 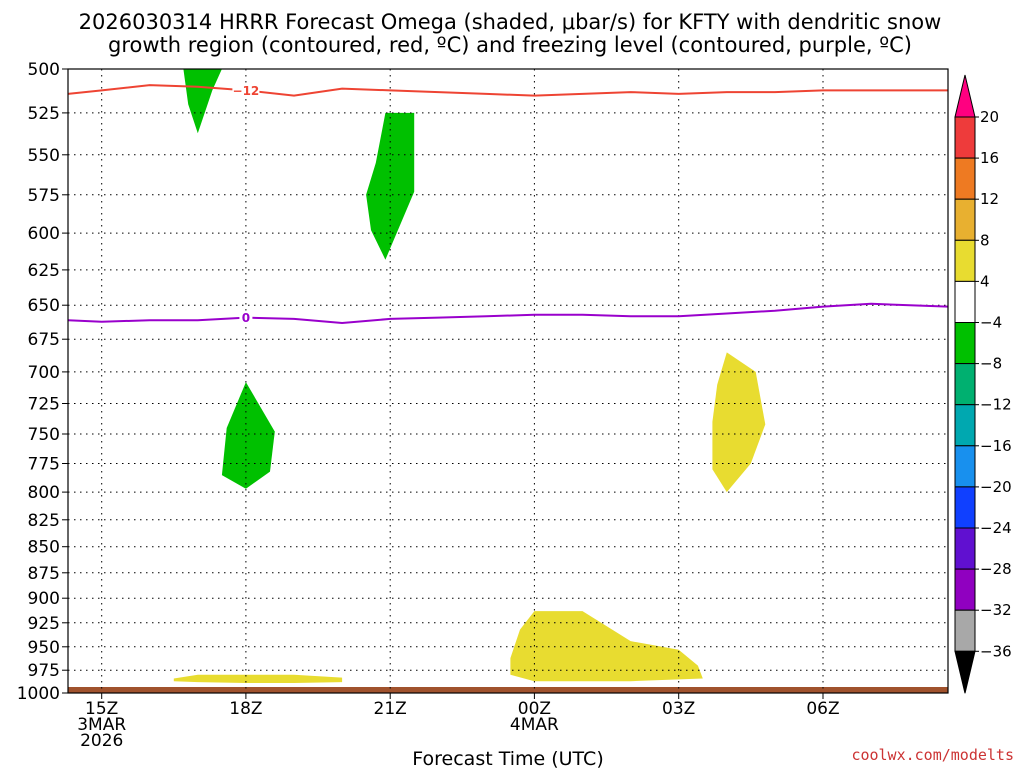 I want to click on contour-label-1: 0, so click(x=246, y=318).